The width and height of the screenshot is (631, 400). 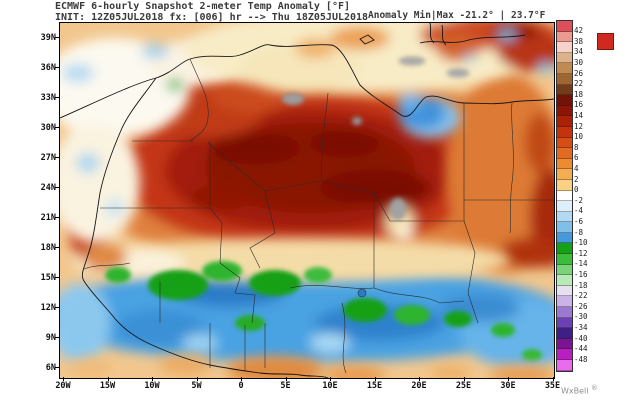 I want to click on colorbar, so click(x=564, y=196).